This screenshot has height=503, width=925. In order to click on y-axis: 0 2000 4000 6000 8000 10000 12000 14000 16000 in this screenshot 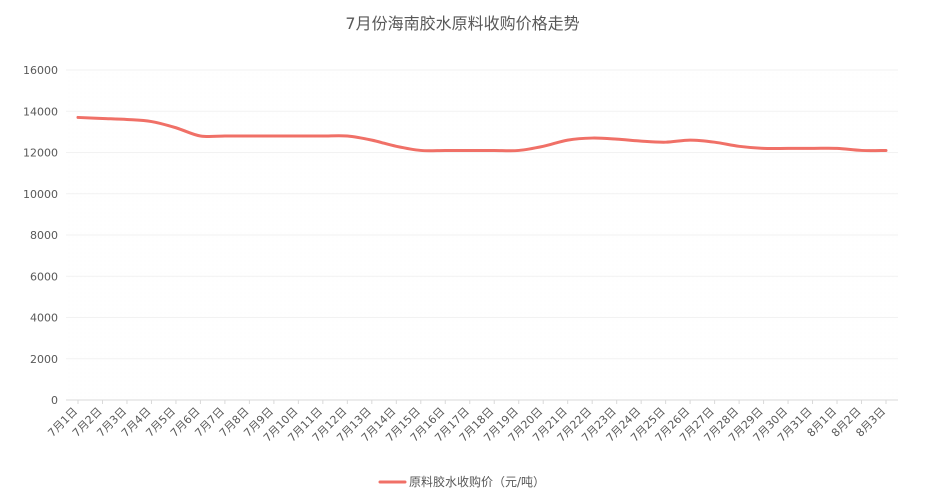, I will do `click(40, 235)`.